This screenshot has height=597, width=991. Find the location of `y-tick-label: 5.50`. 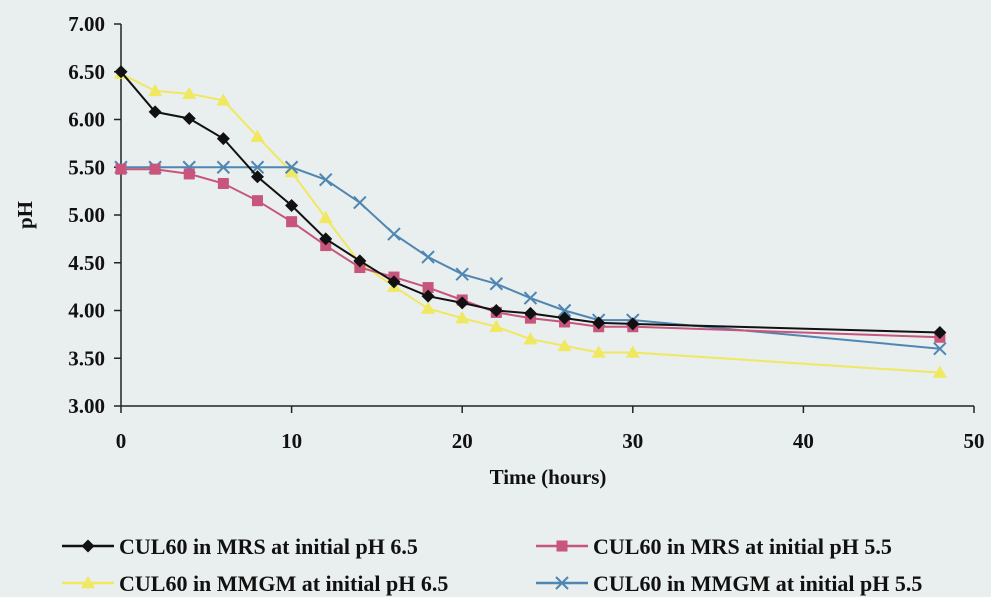

y-tick-label: 5.50 is located at coordinates (86, 167).